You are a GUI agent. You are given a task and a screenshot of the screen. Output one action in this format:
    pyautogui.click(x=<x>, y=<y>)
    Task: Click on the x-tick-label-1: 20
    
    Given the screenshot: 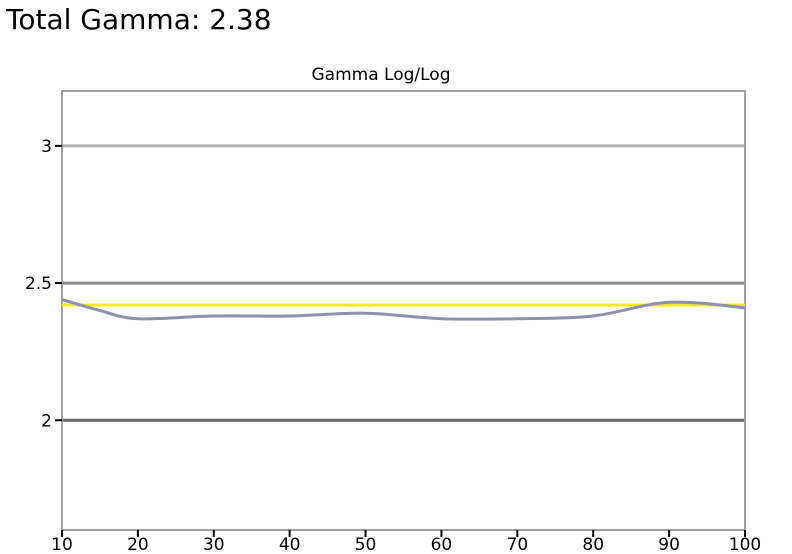 What is the action you would take?
    pyautogui.click(x=138, y=544)
    